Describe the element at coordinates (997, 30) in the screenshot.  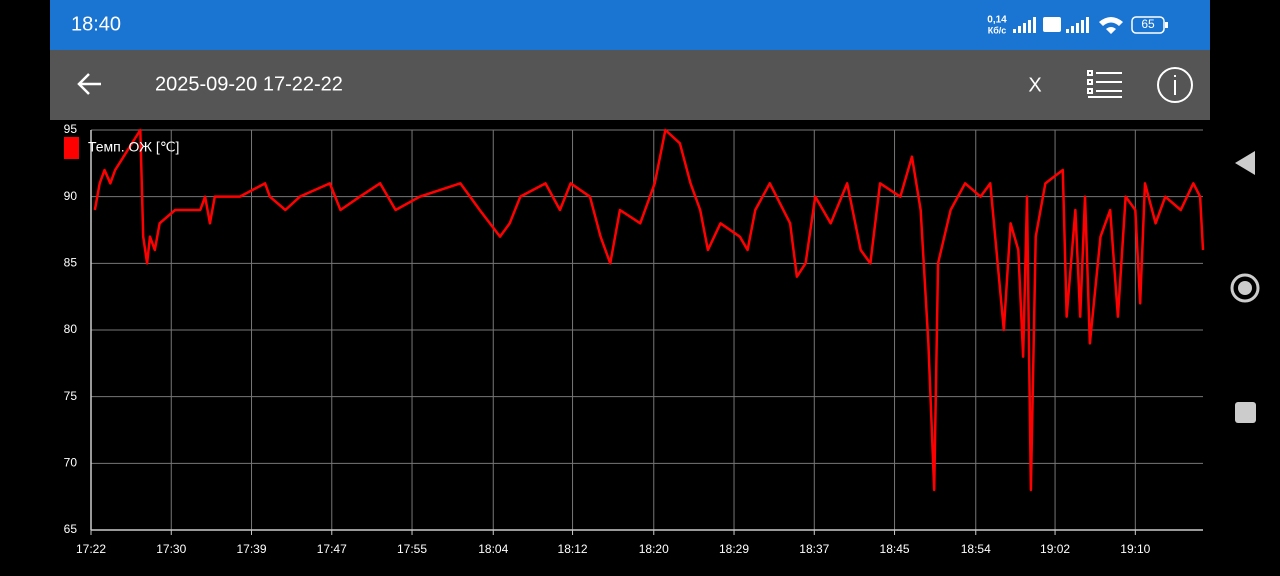
I see `net-unit: Кб/с` at that location.